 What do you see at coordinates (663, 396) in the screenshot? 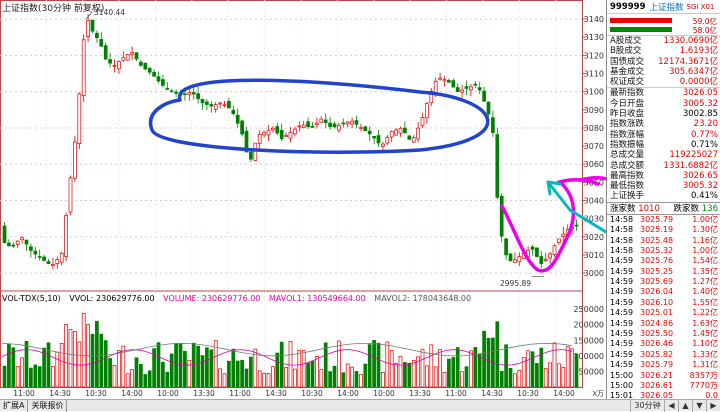
I see `tick-row: 15:01 3026.05 0.0` at bounding box center [663, 396].